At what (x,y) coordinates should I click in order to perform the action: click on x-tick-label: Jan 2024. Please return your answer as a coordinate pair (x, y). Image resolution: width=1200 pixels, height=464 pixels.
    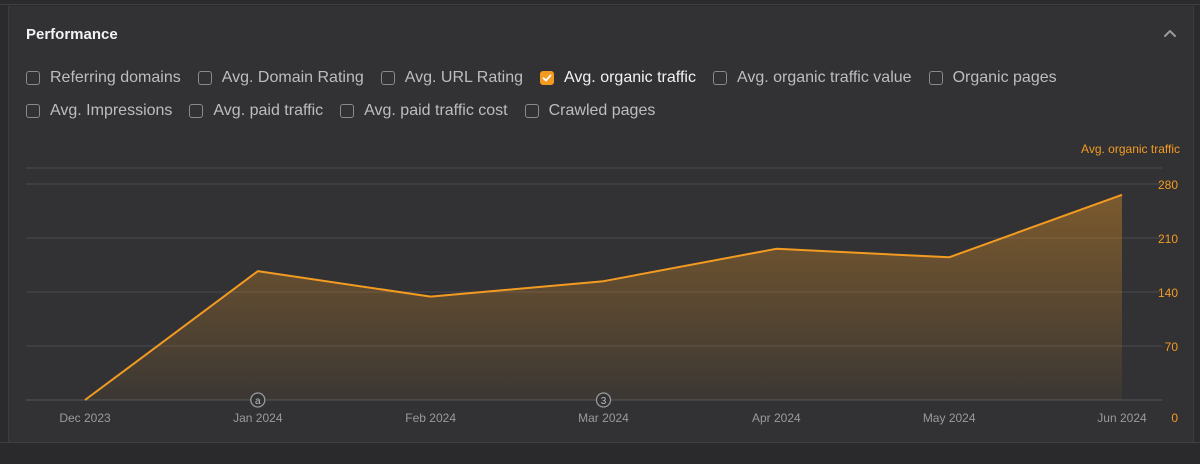
    Looking at the image, I should click on (258, 418).